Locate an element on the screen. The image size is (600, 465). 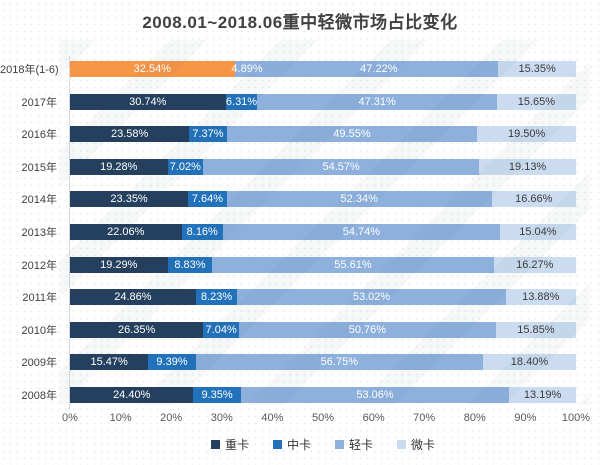
bar-segment: 47.31% is located at coordinates (377, 101).